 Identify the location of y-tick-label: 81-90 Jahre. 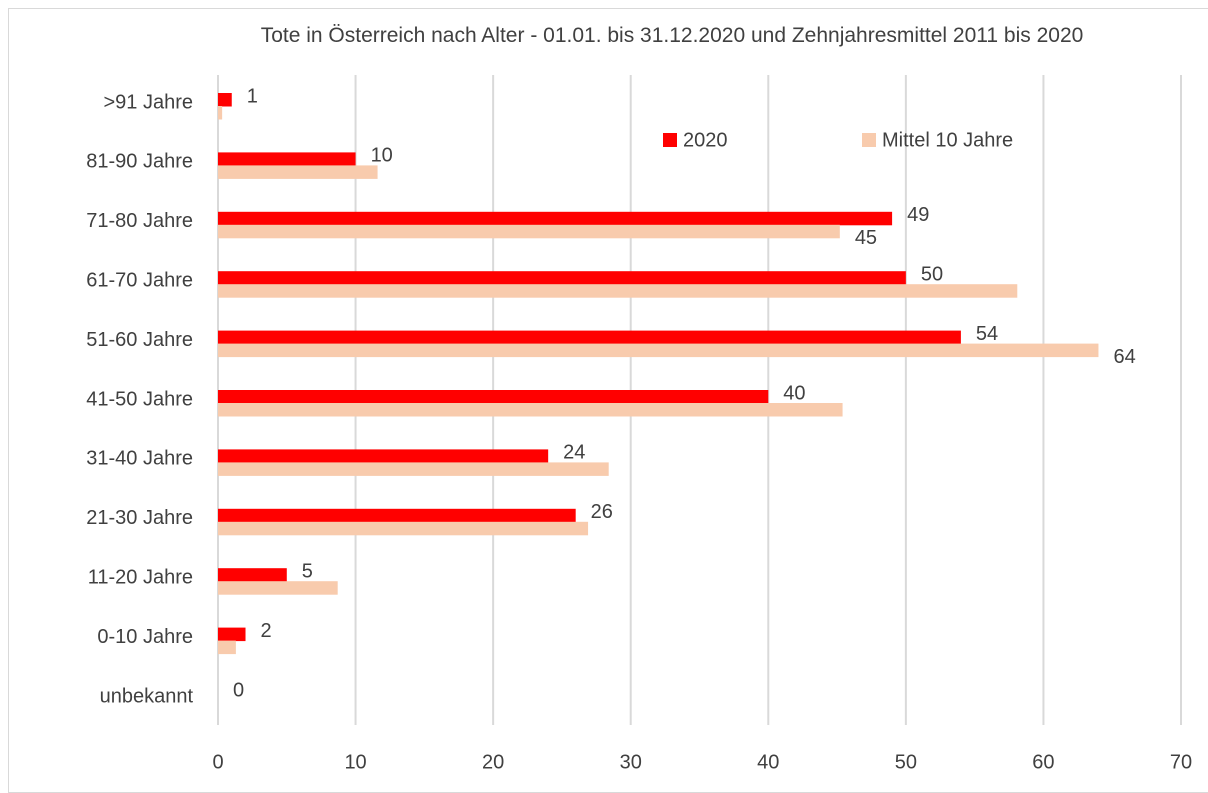
(139, 162).